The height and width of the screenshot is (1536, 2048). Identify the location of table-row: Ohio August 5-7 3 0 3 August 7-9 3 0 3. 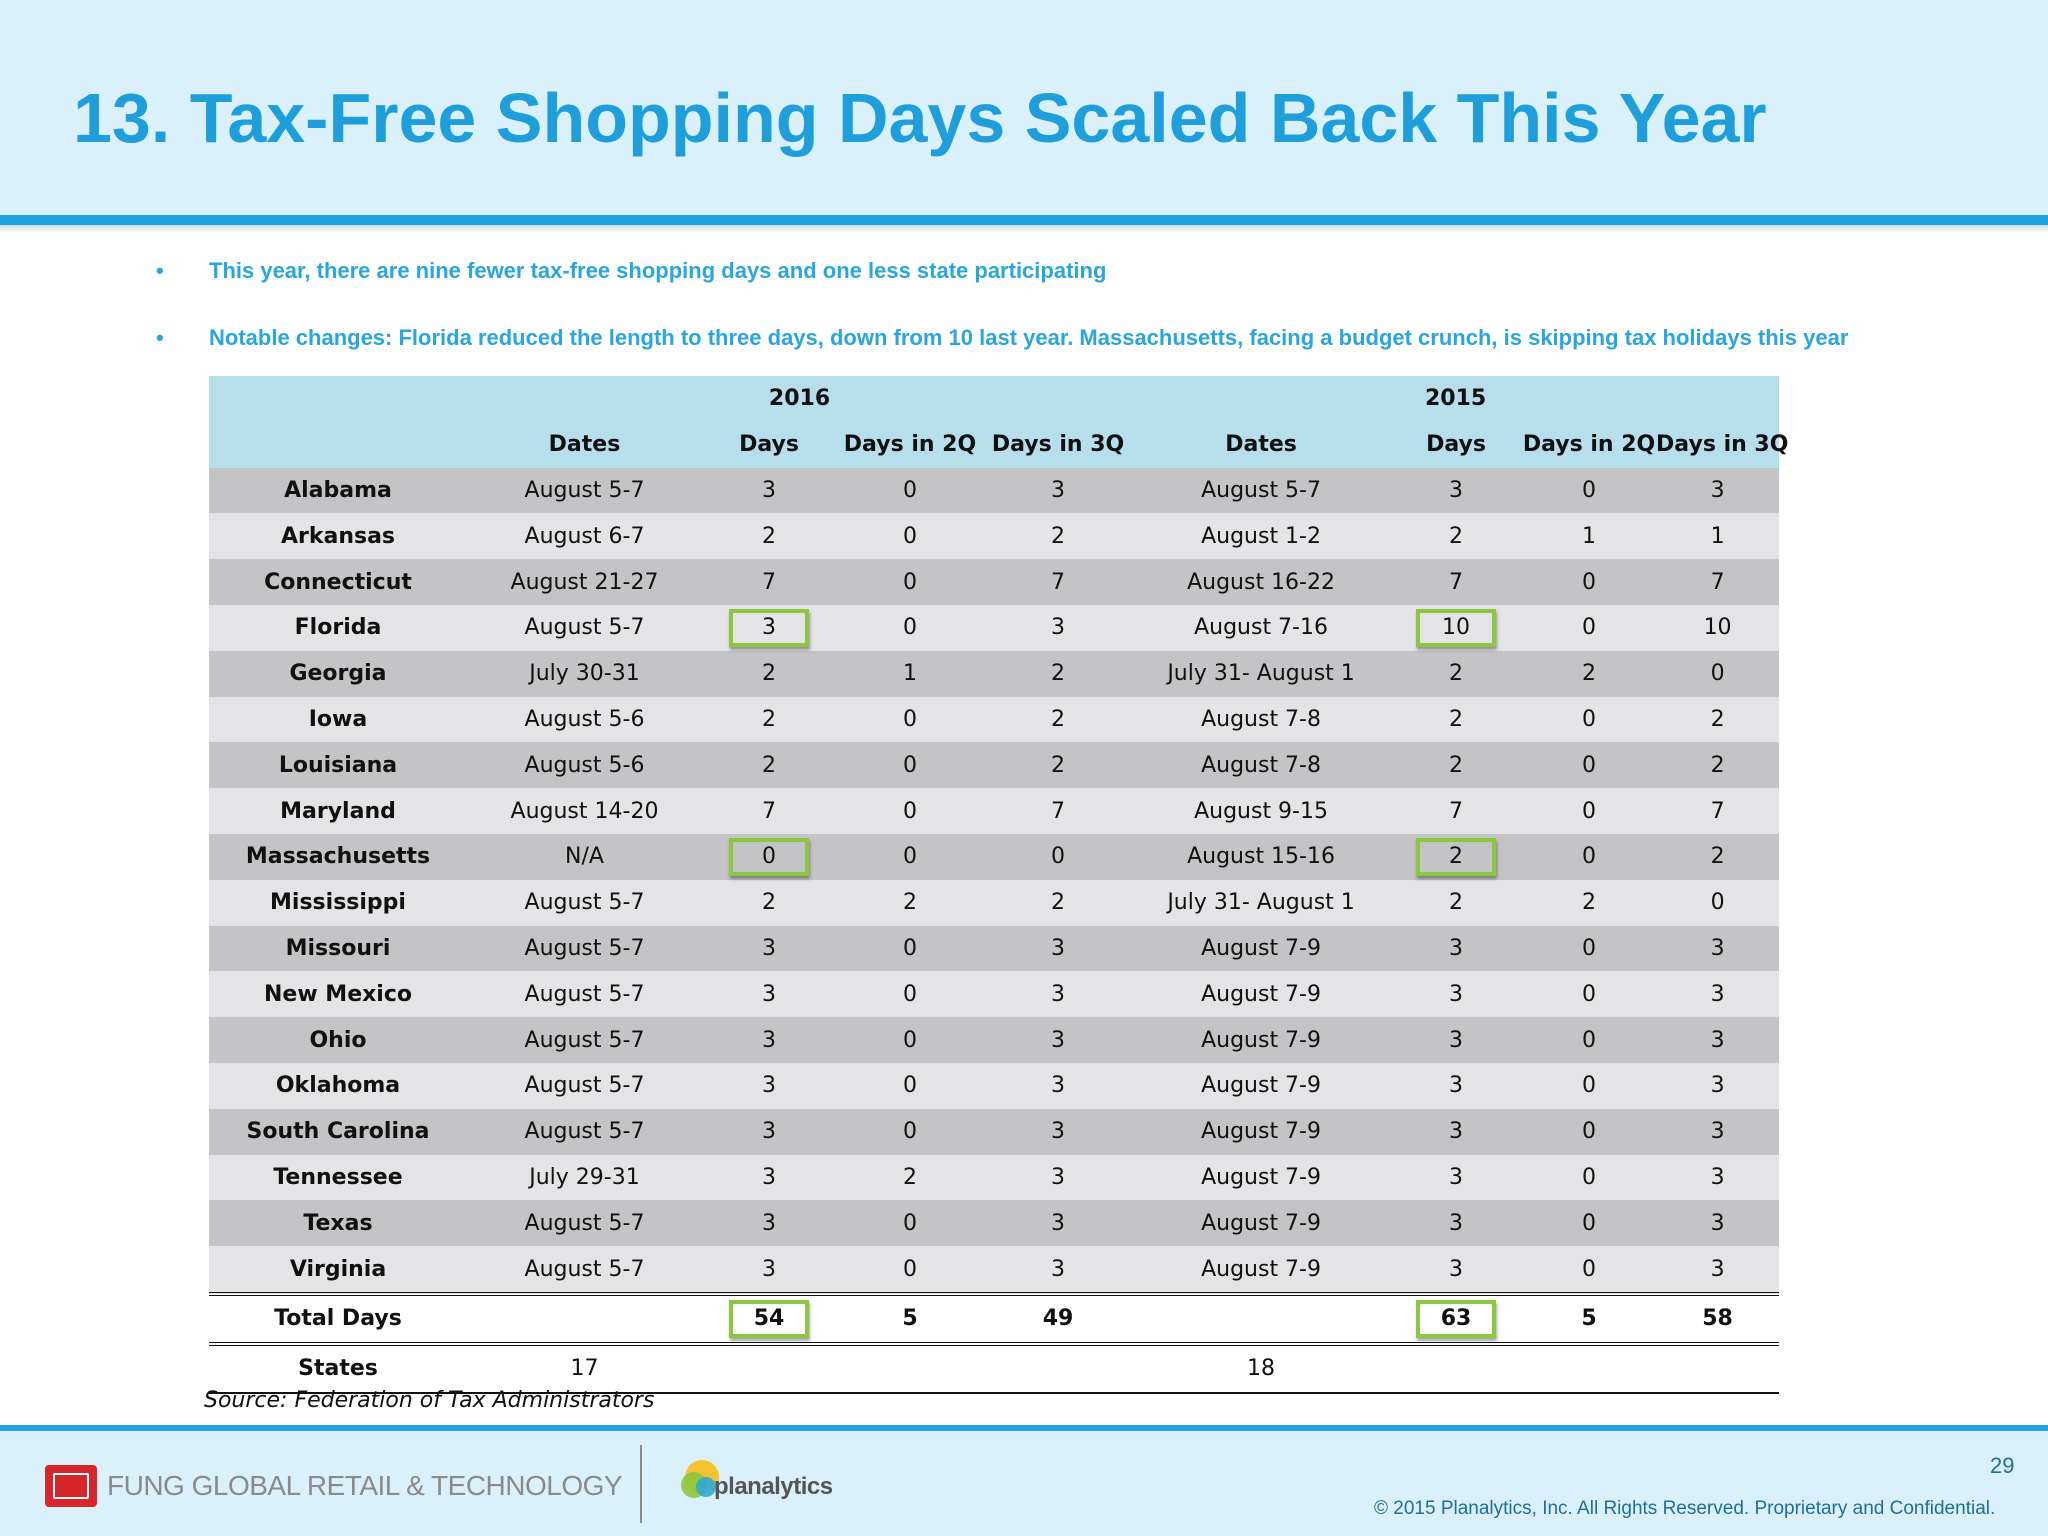
(994, 1040).